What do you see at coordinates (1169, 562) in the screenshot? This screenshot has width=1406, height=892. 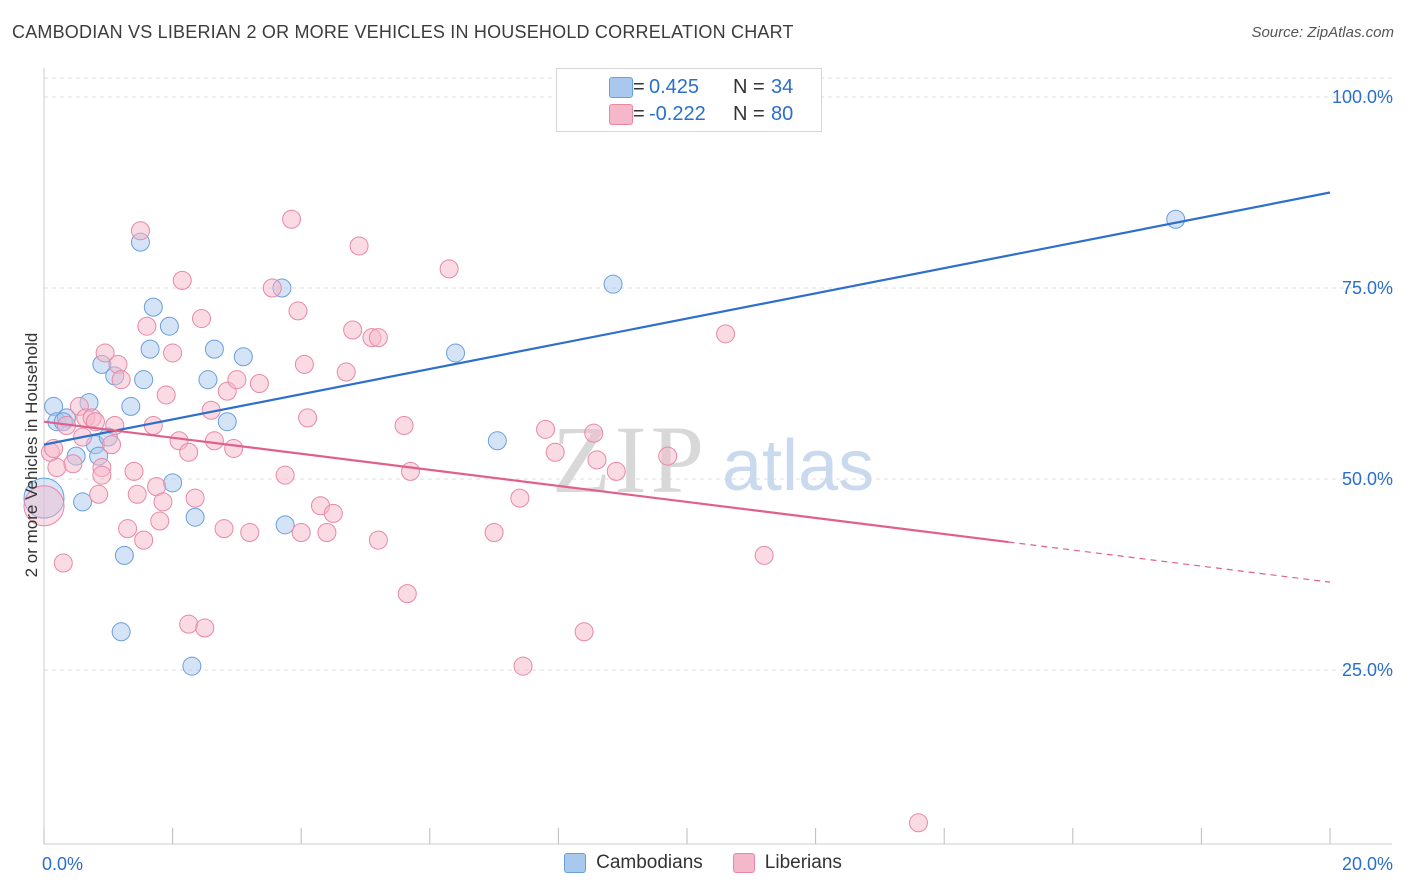 I see `trendline-extension` at bounding box center [1169, 562].